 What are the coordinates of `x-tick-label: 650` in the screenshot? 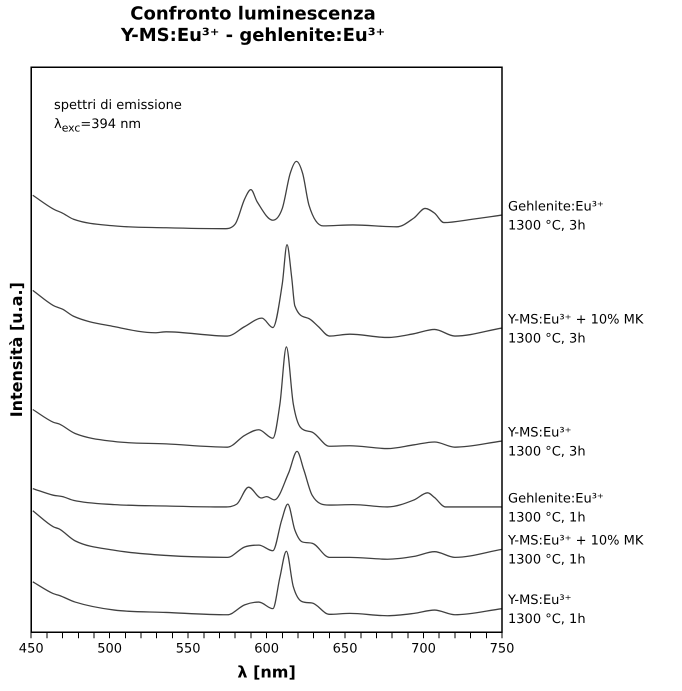 It's located at (345, 648).